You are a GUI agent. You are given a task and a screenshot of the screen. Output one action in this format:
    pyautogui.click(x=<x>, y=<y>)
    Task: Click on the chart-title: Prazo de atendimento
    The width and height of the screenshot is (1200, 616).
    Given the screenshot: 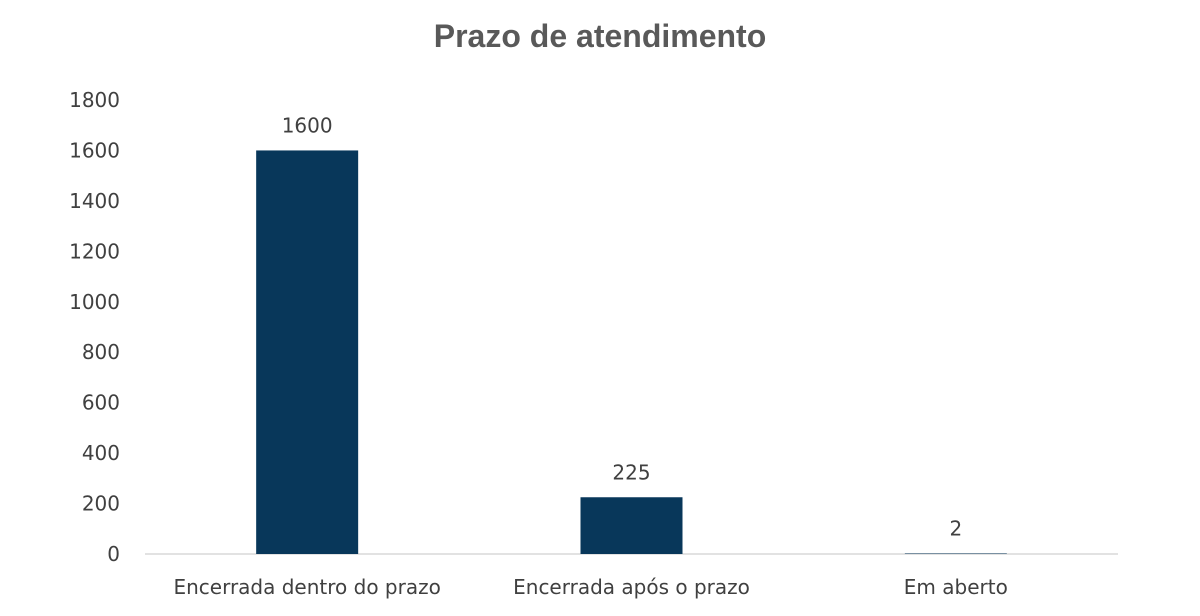 What is the action you would take?
    pyautogui.click(x=600, y=36)
    